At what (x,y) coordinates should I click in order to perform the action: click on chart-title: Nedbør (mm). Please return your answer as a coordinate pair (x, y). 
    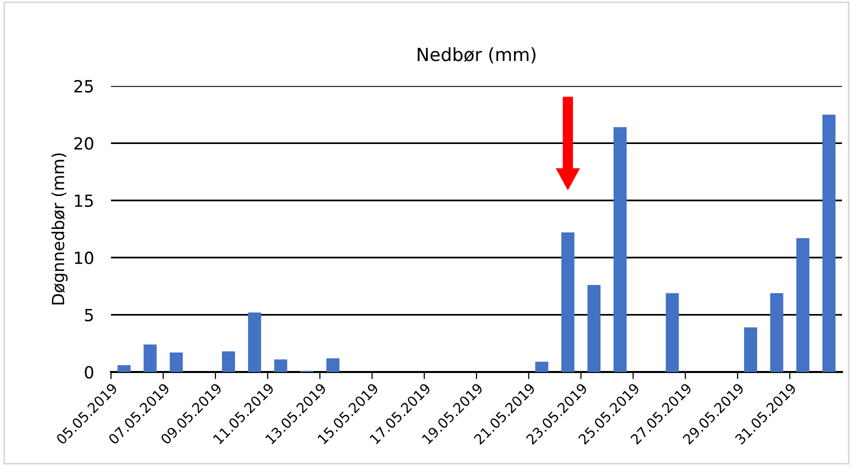
    Looking at the image, I should click on (477, 55).